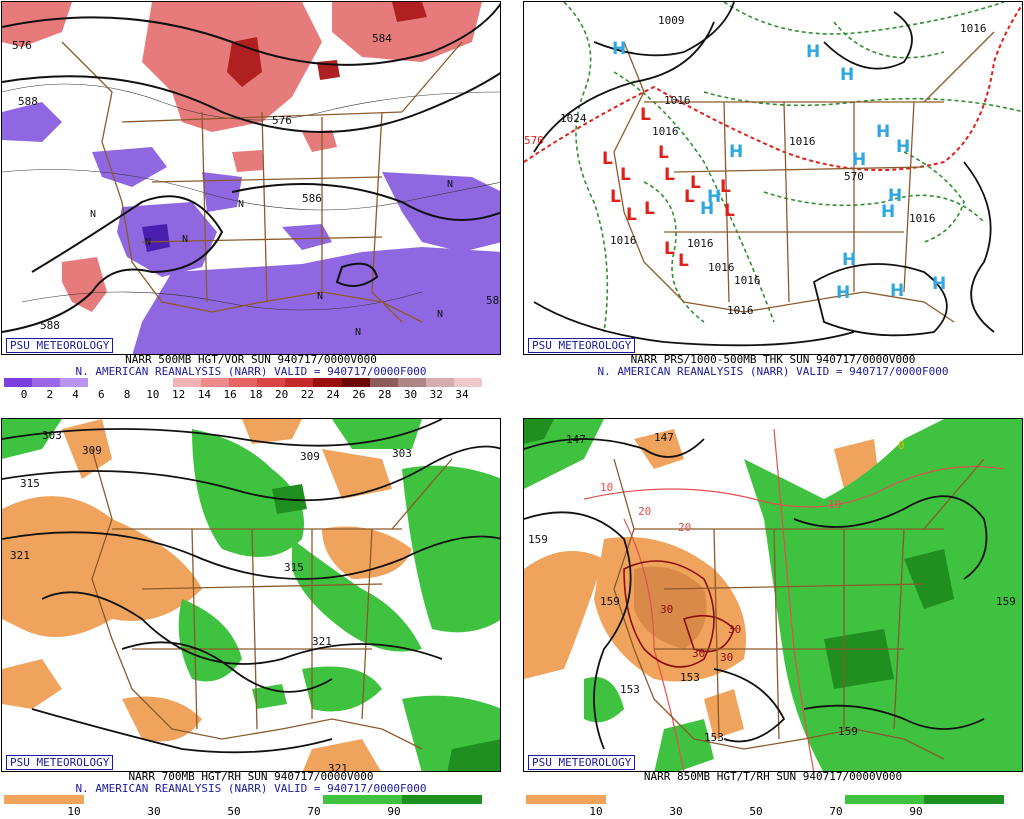 The image size is (1024, 819). Describe the element at coordinates (251, 359) in the screenshot. I see `caption-title: NARR 500MB HGT/VOR SUN 940717/0000V000` at that location.